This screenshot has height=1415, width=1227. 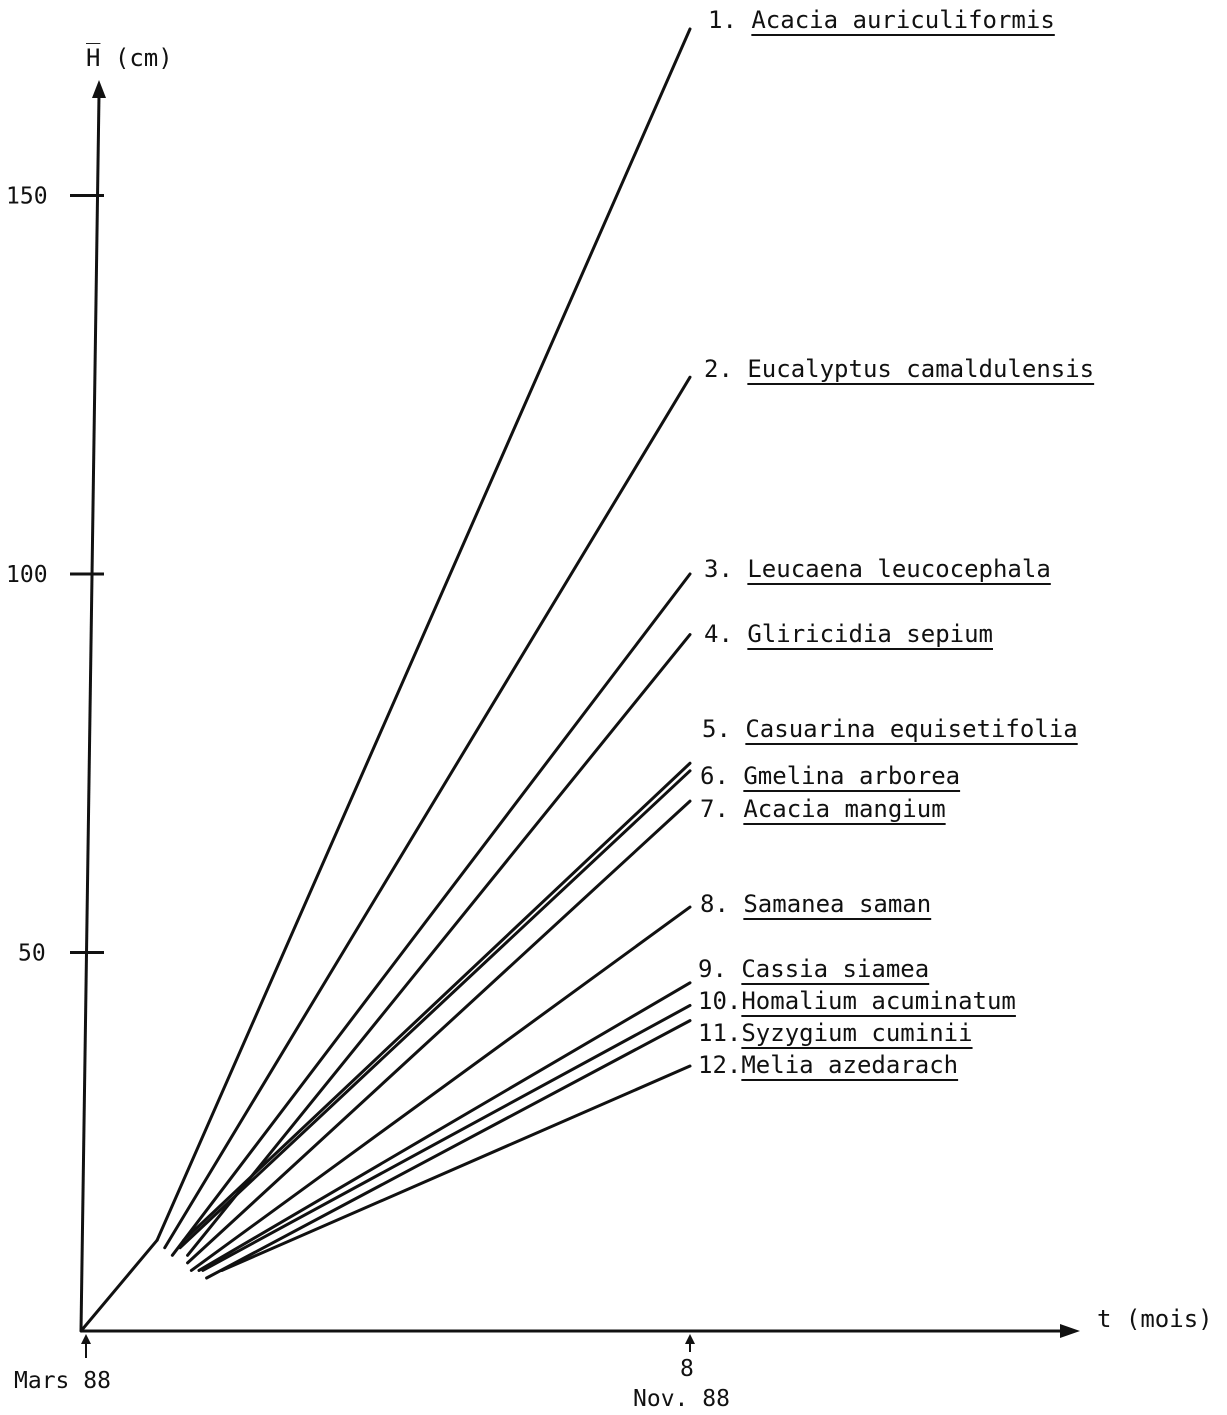 I want to click on y-tick-label: 50, so click(x=32, y=954).